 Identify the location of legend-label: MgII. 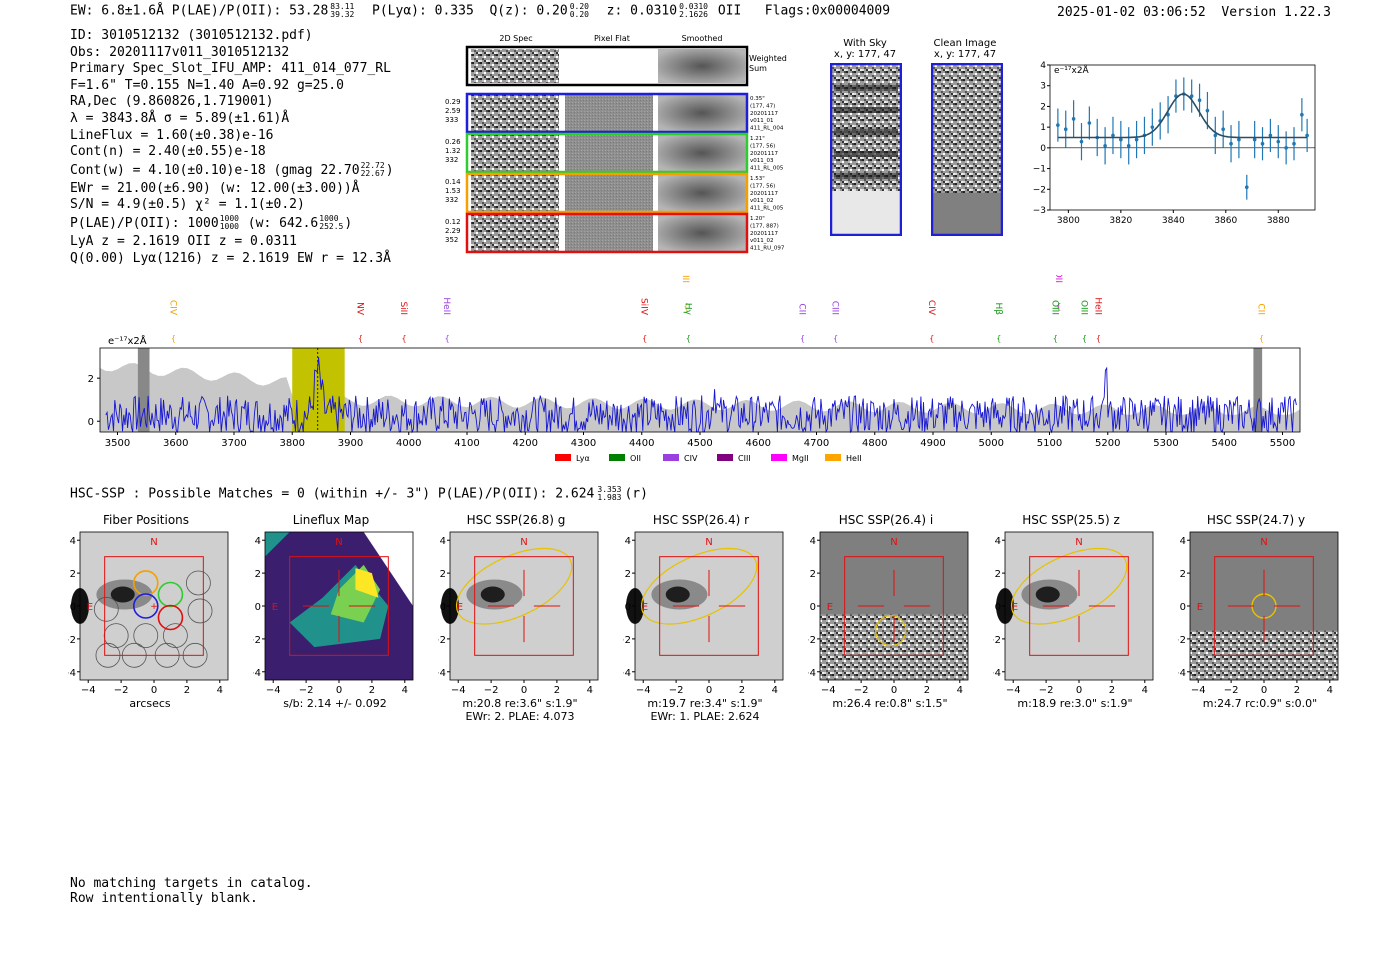
(800, 458).